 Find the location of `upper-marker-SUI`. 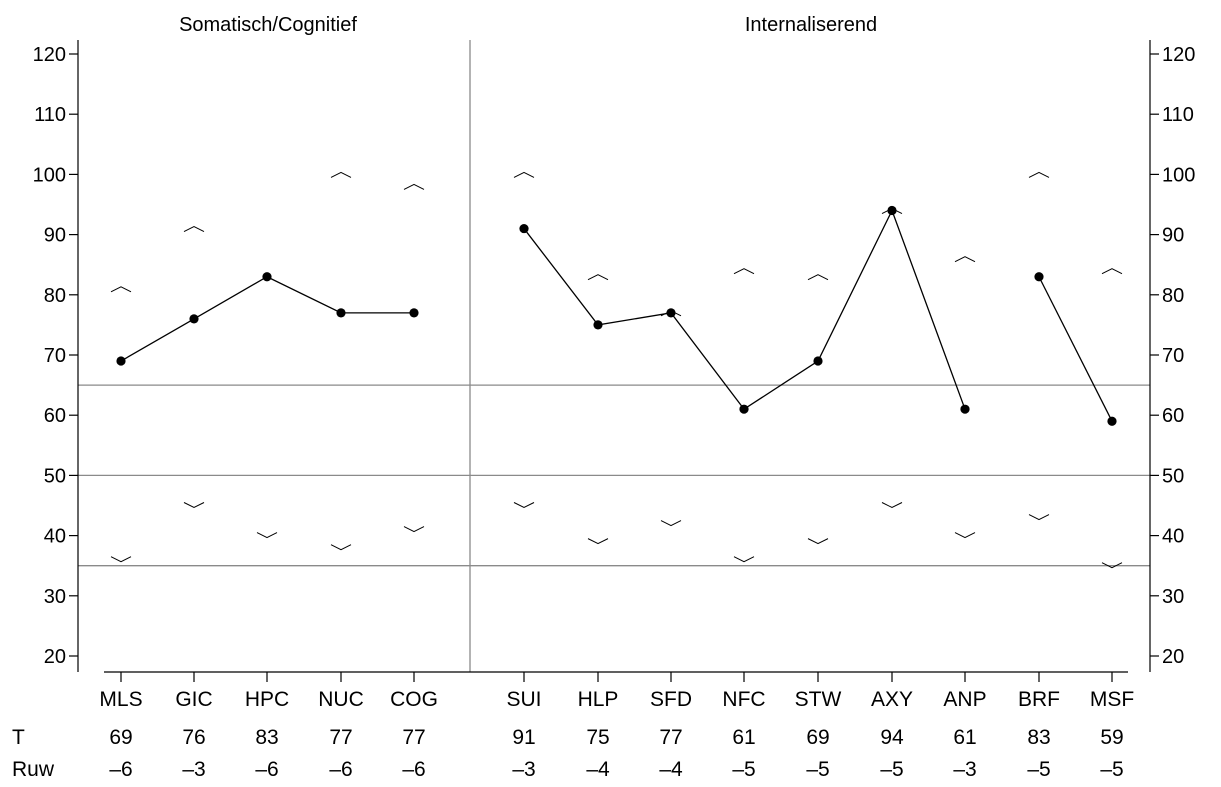

upper-marker-SUI is located at coordinates (524, 174).